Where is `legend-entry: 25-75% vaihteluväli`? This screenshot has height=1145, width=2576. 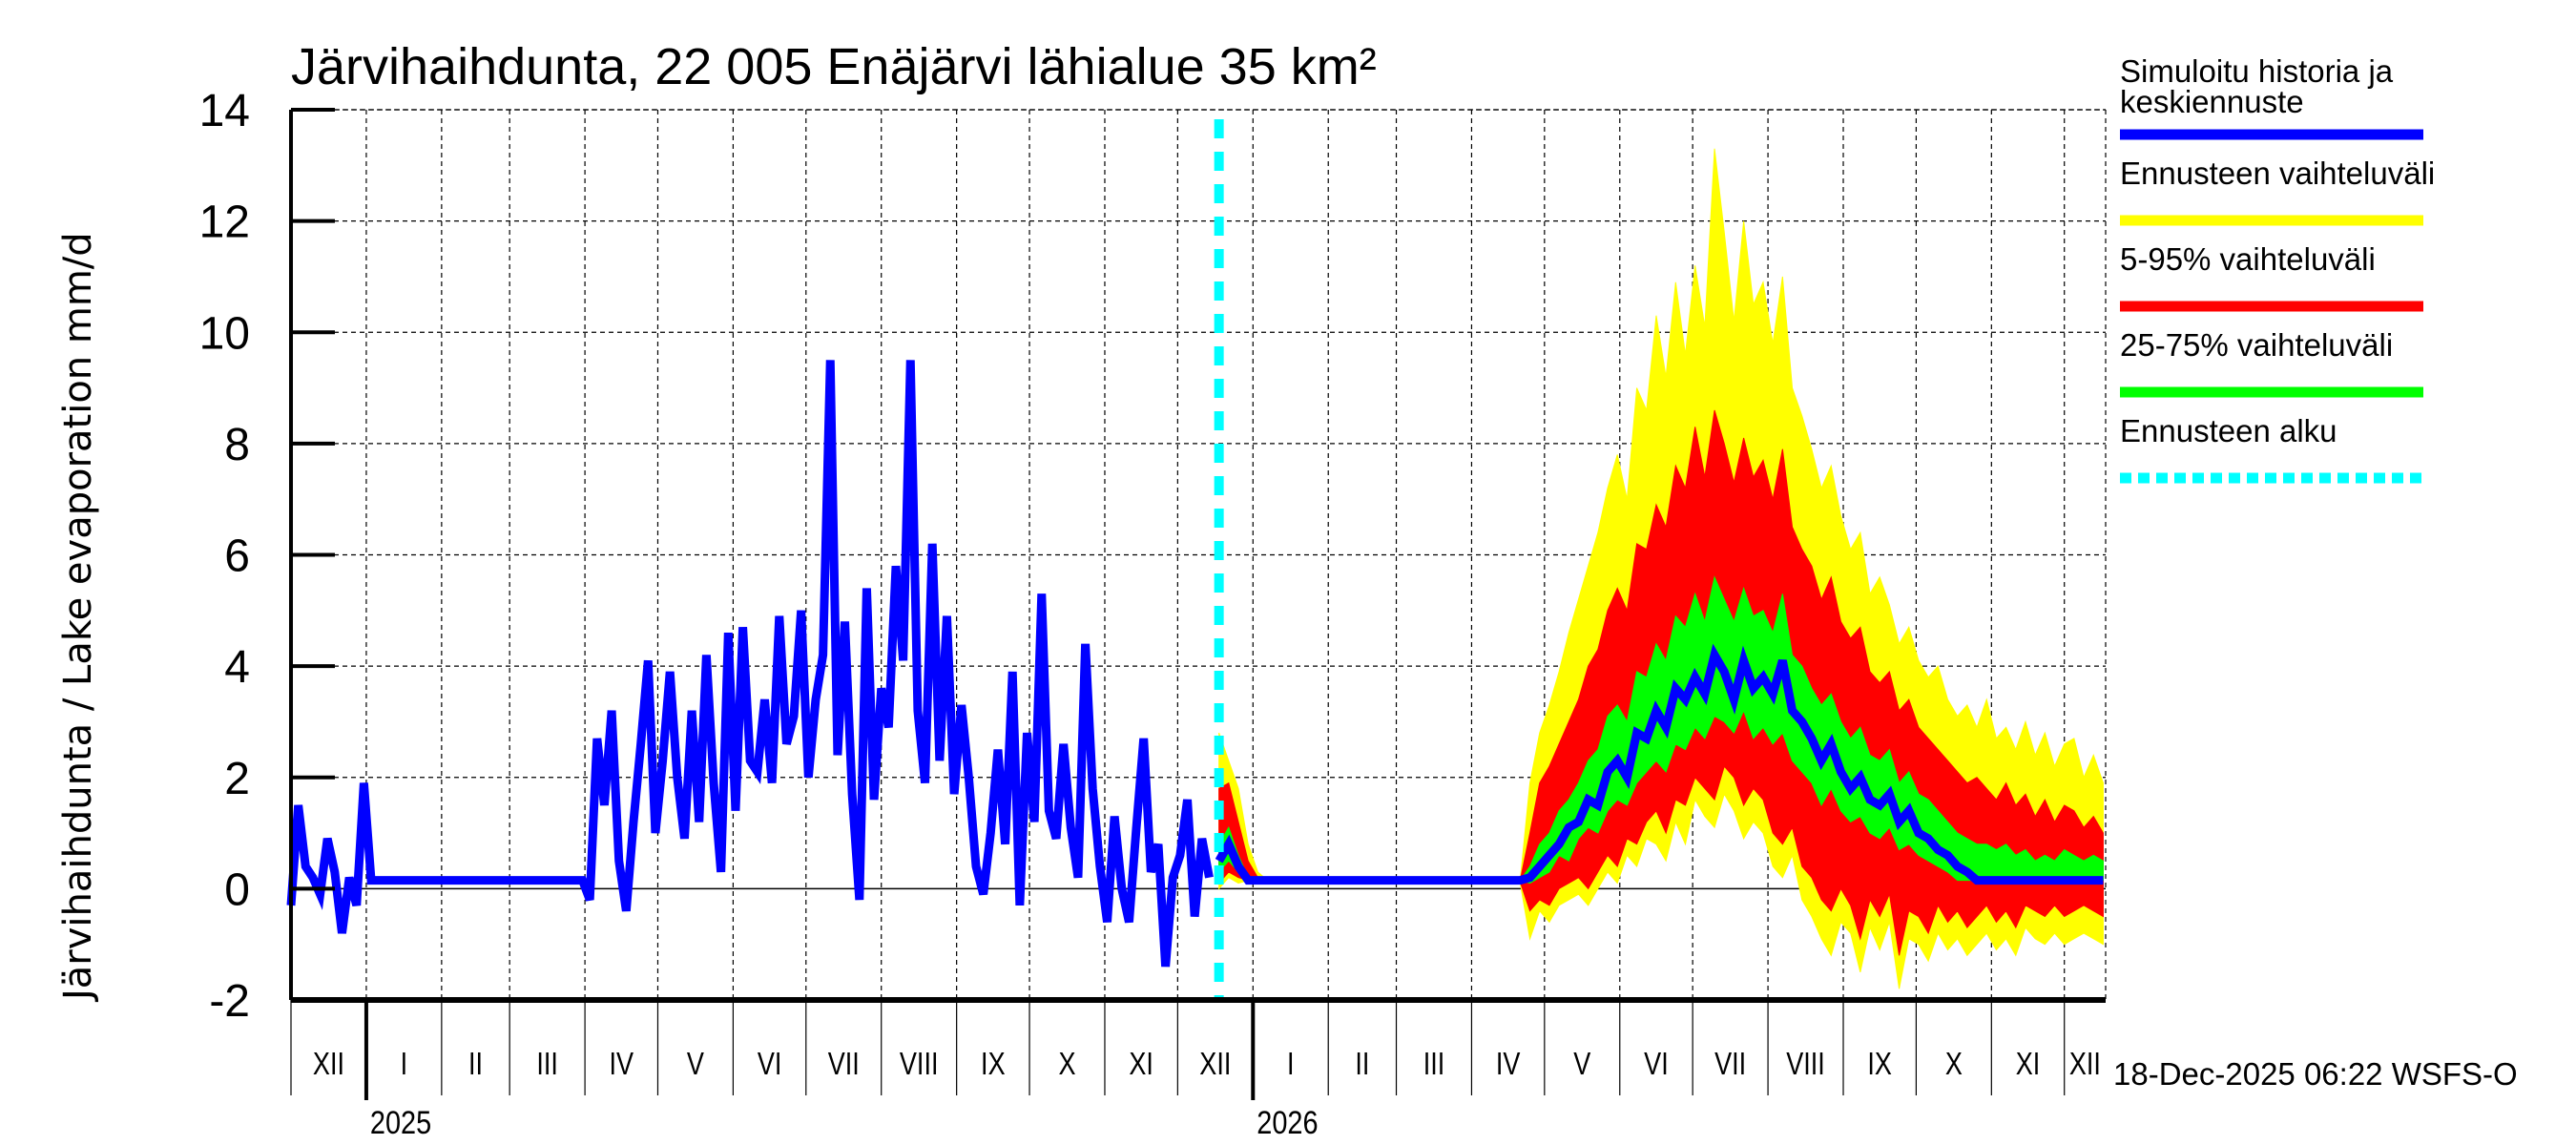
legend-entry: 25-75% vaihteluväli is located at coordinates (2271, 363).